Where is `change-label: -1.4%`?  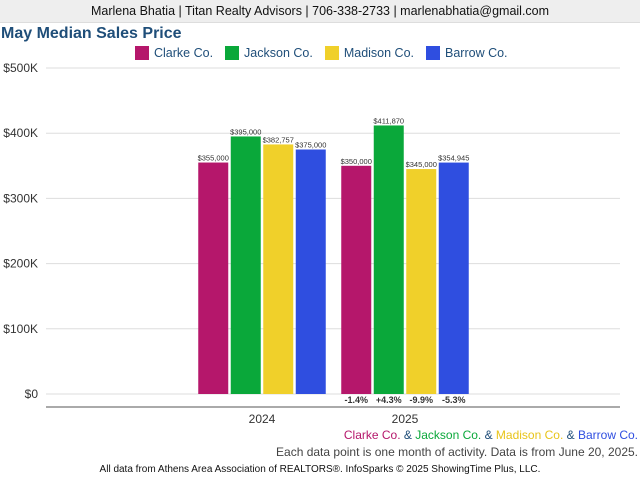
change-label: -1.4% is located at coordinates (356, 400).